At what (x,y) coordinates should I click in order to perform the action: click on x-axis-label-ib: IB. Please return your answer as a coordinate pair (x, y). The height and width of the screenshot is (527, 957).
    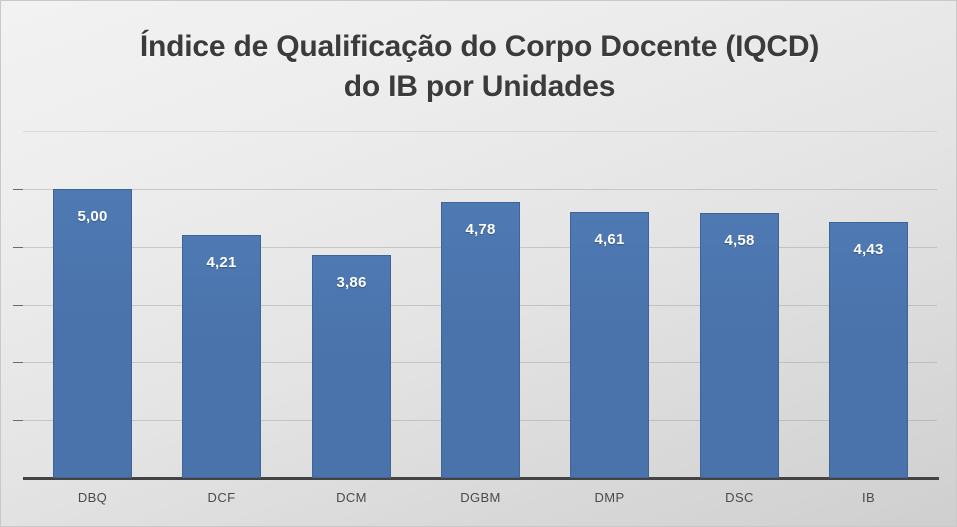
    Looking at the image, I should click on (868, 497).